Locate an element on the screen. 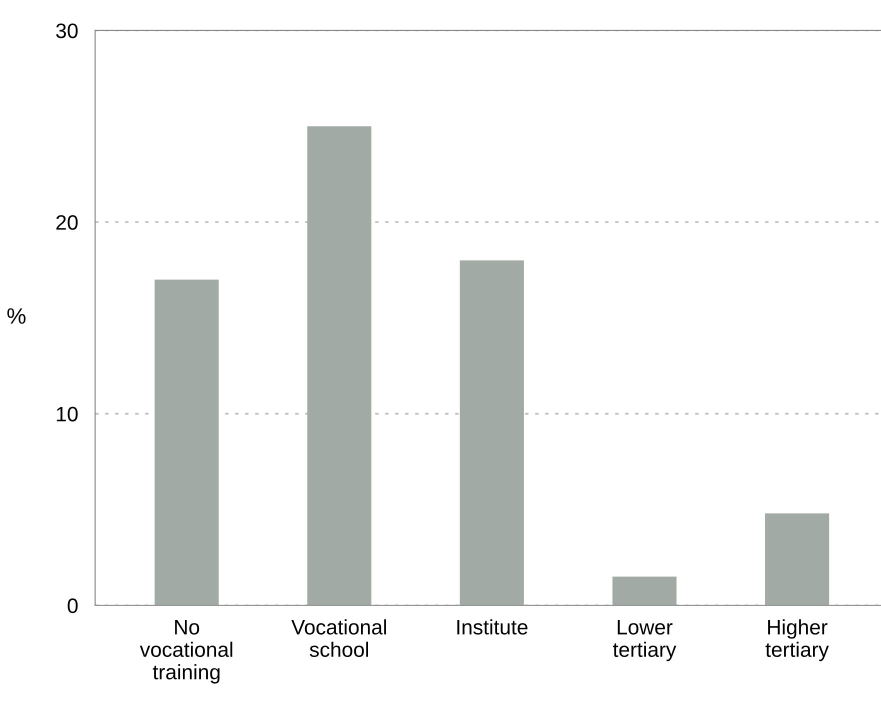  x-tick-label: No vocational training is located at coordinates (186, 652).